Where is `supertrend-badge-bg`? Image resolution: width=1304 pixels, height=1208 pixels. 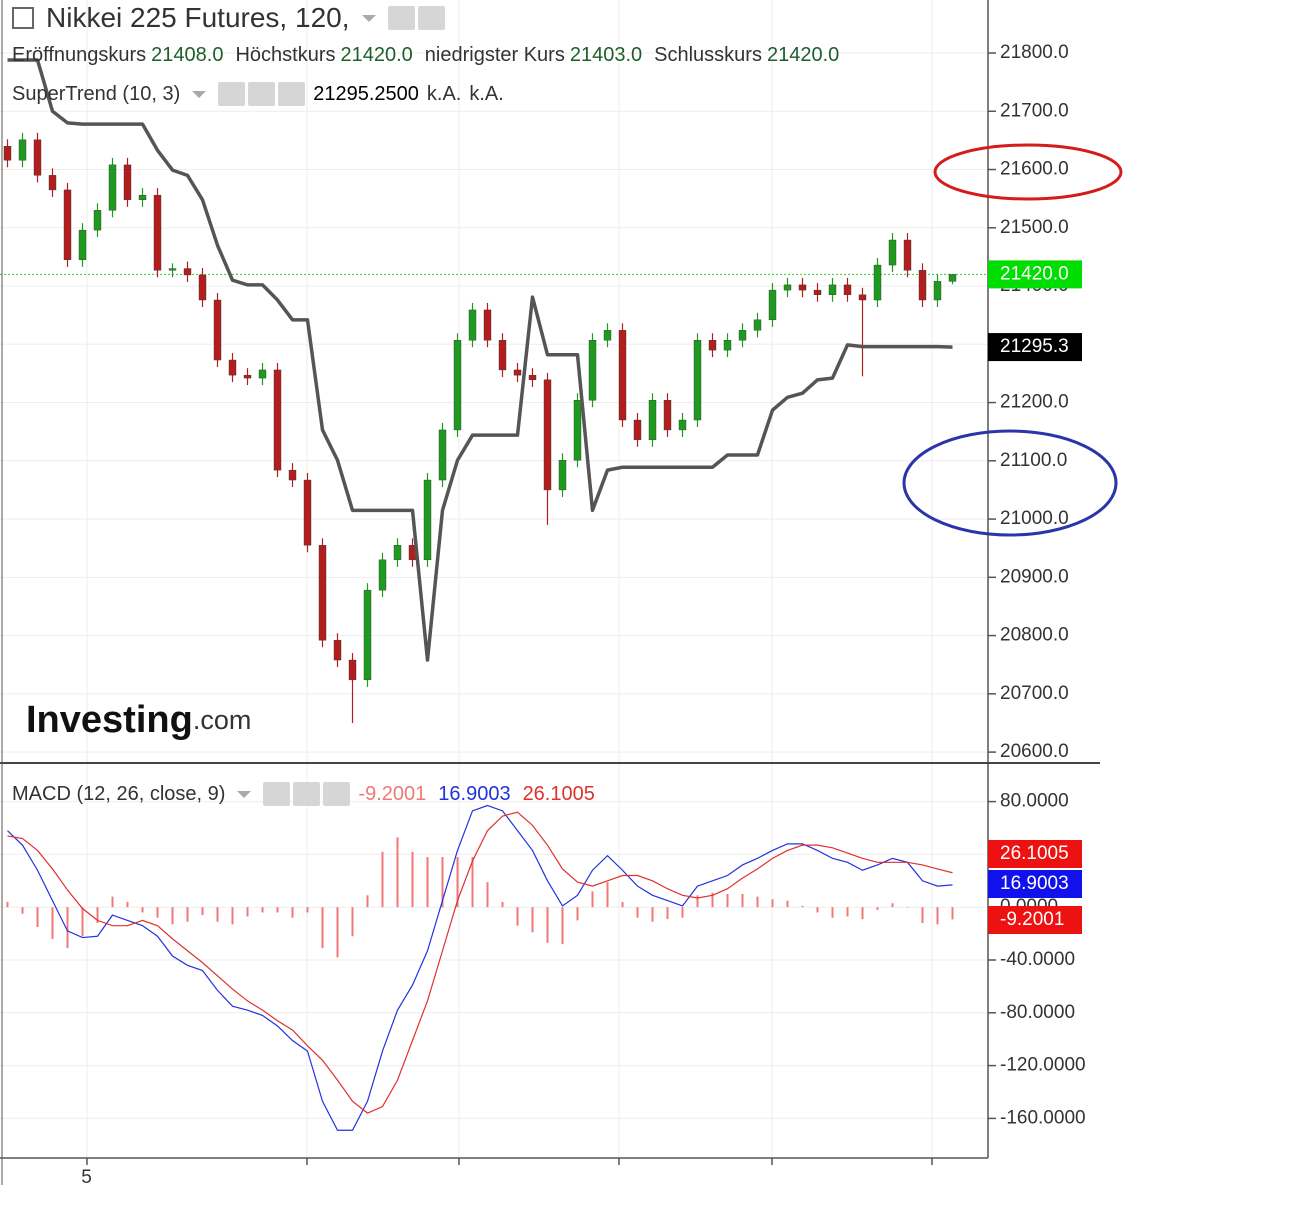
supertrend-badge-bg is located at coordinates (1035, 347).